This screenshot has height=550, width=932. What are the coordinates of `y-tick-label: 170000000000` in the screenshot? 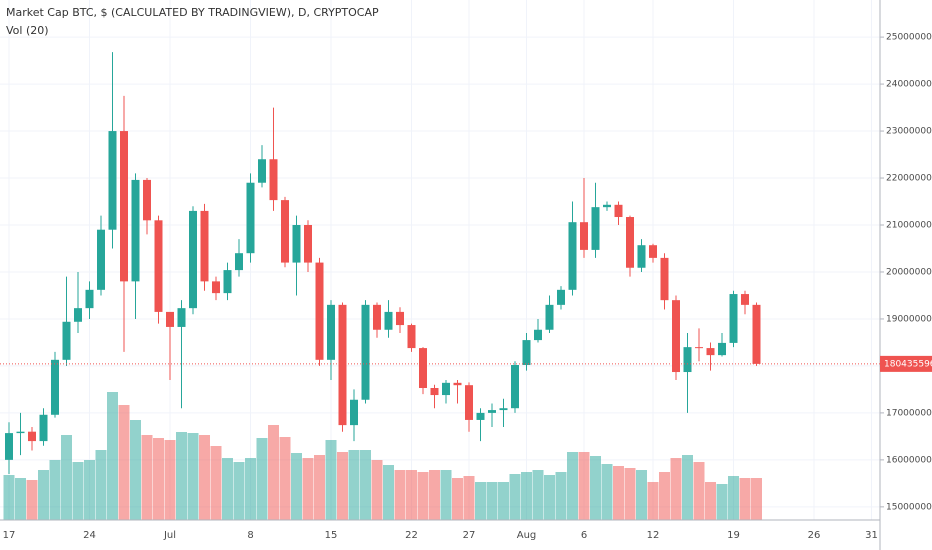 It's located at (909, 413).